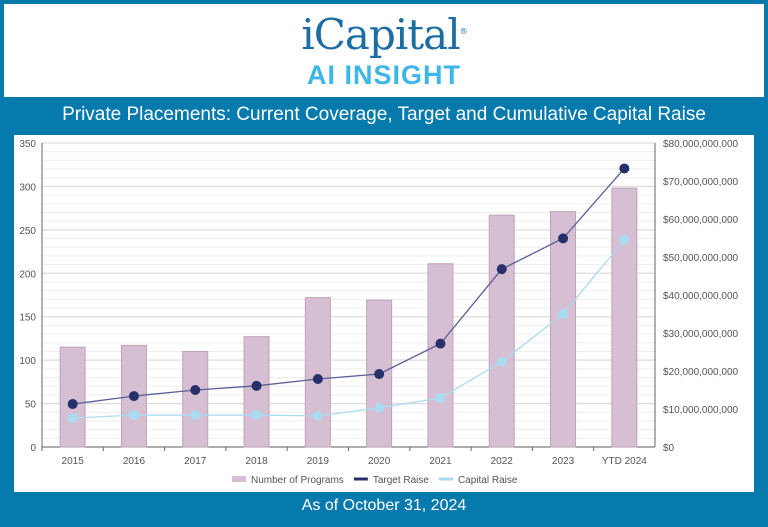  Describe the element at coordinates (502, 461) in the screenshot. I see `x-tick-label: 2022` at that location.